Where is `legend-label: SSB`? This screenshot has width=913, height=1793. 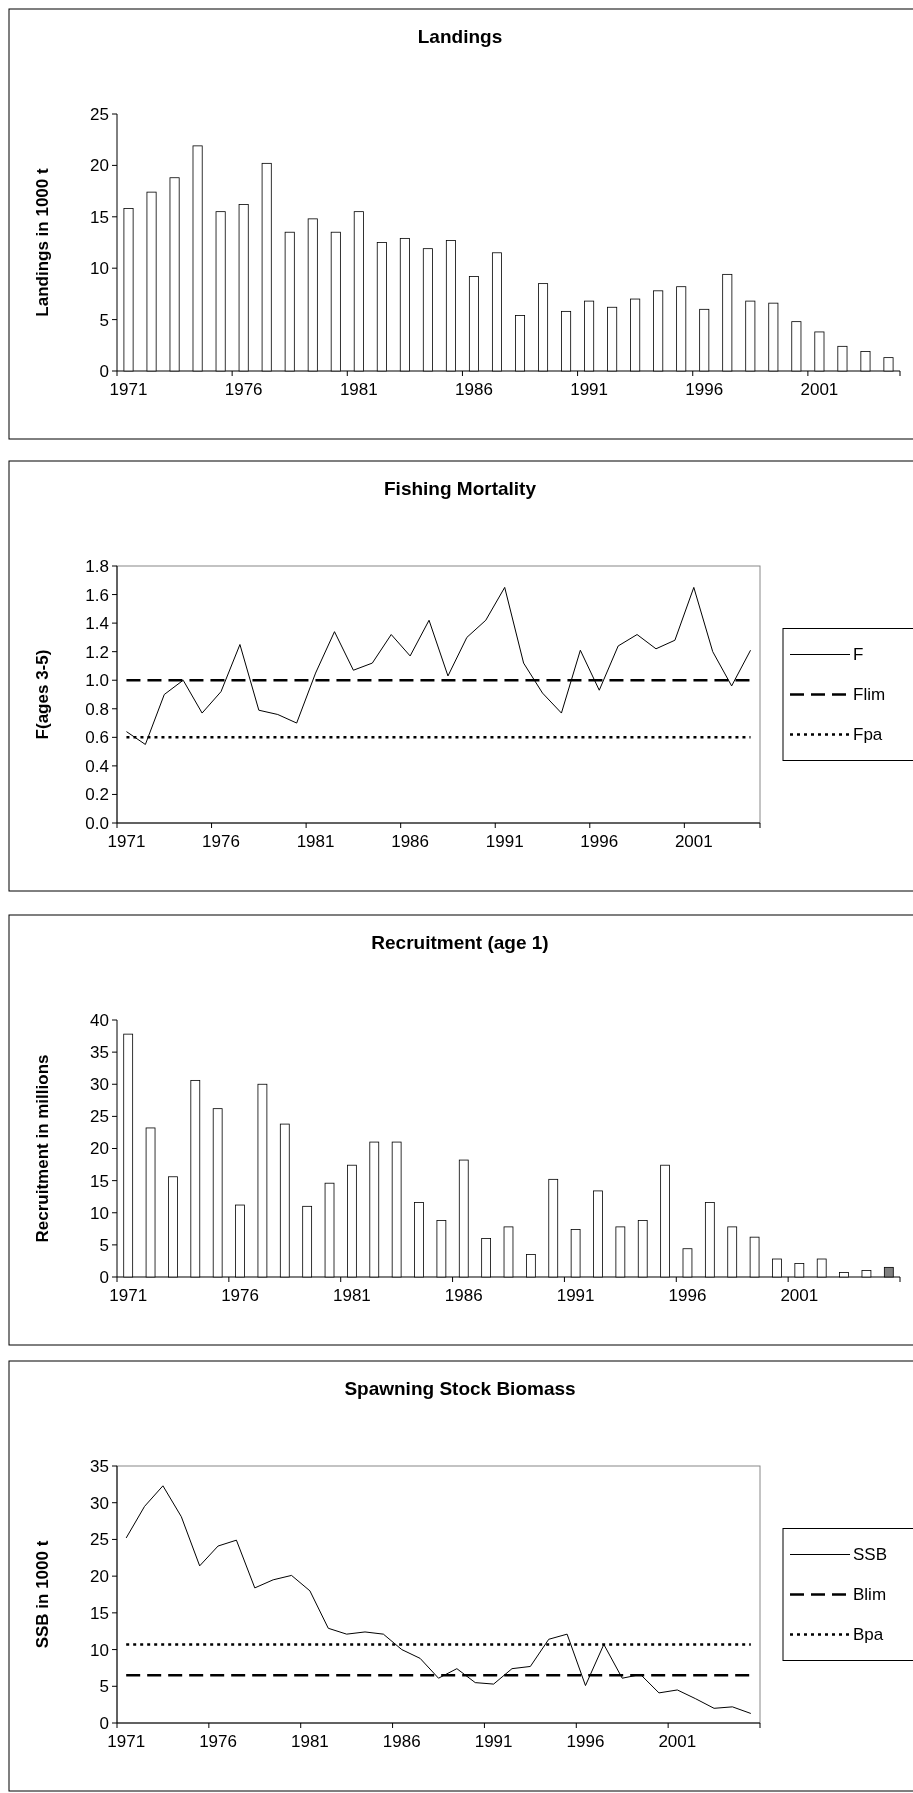 legend-label: SSB is located at coordinates (870, 1555).